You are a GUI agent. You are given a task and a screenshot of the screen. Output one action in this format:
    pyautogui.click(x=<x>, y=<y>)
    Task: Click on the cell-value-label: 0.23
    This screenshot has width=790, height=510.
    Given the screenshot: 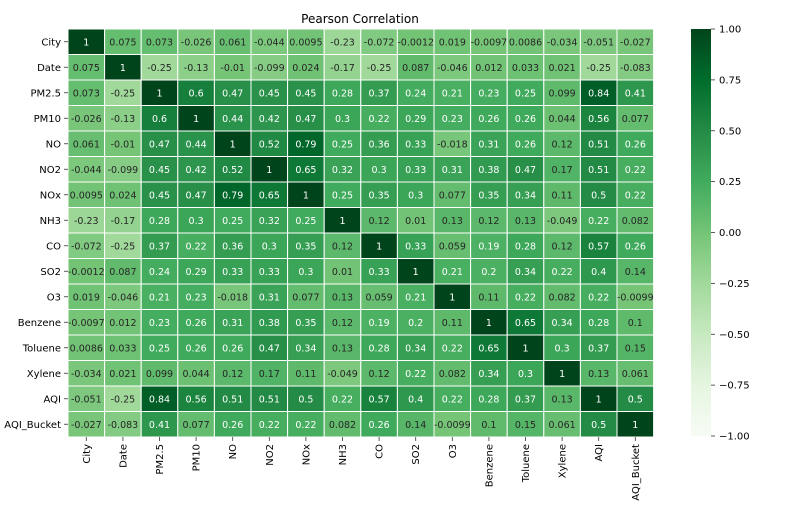 What is the action you would take?
    pyautogui.click(x=196, y=297)
    